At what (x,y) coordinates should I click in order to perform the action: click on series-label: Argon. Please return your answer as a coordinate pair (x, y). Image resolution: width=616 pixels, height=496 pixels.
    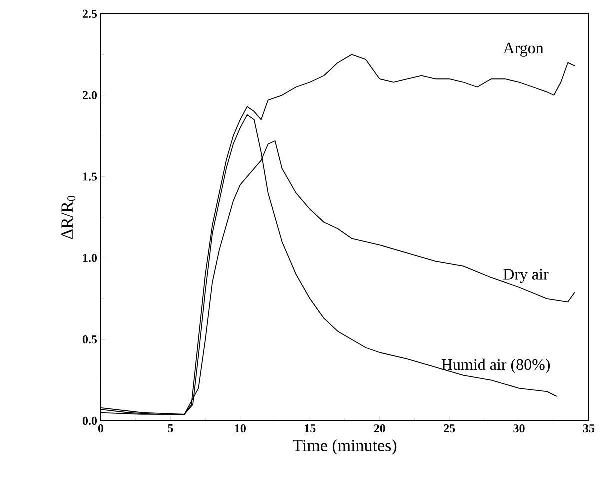
    Looking at the image, I should click on (523, 49).